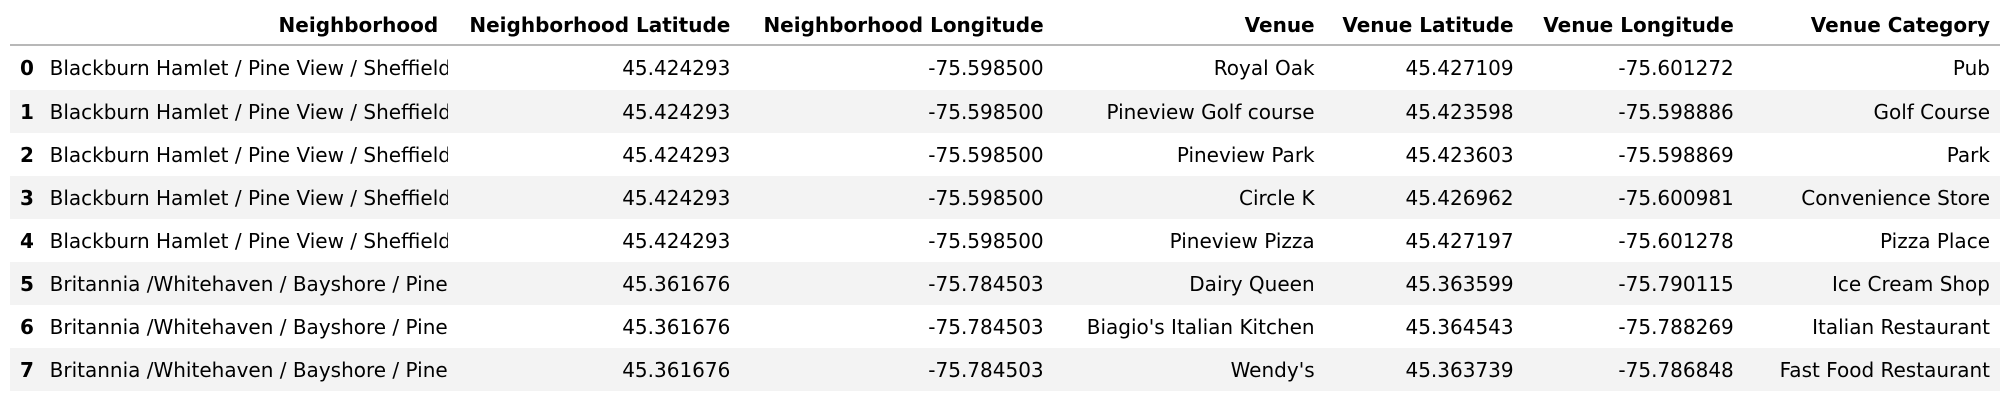 The width and height of the screenshot is (2010, 401). I want to click on cell-venue-category: Ice Cream Shop, so click(1871, 283).